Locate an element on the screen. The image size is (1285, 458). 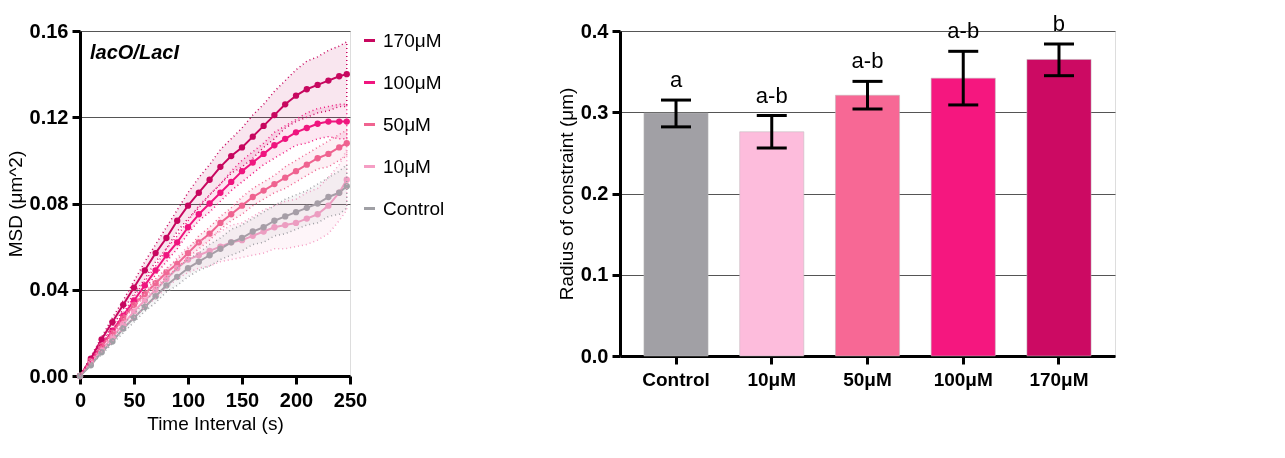
x-tick-label: 200 is located at coordinates (296, 399).